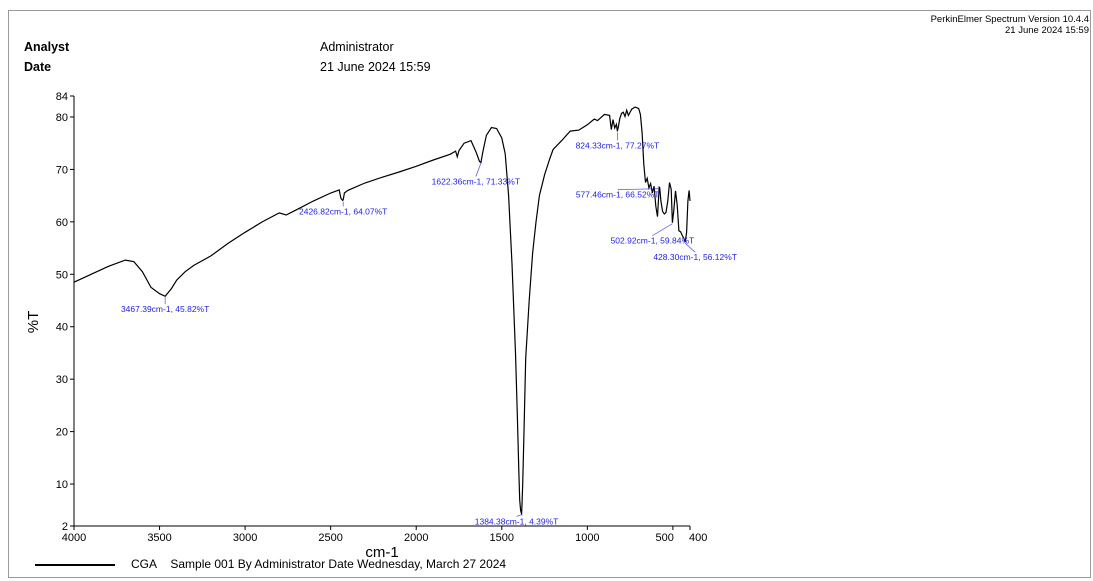  What do you see at coordinates (653, 241) in the screenshot?
I see `peak-annotation: 502.92cm-1, 59.84%T` at bounding box center [653, 241].